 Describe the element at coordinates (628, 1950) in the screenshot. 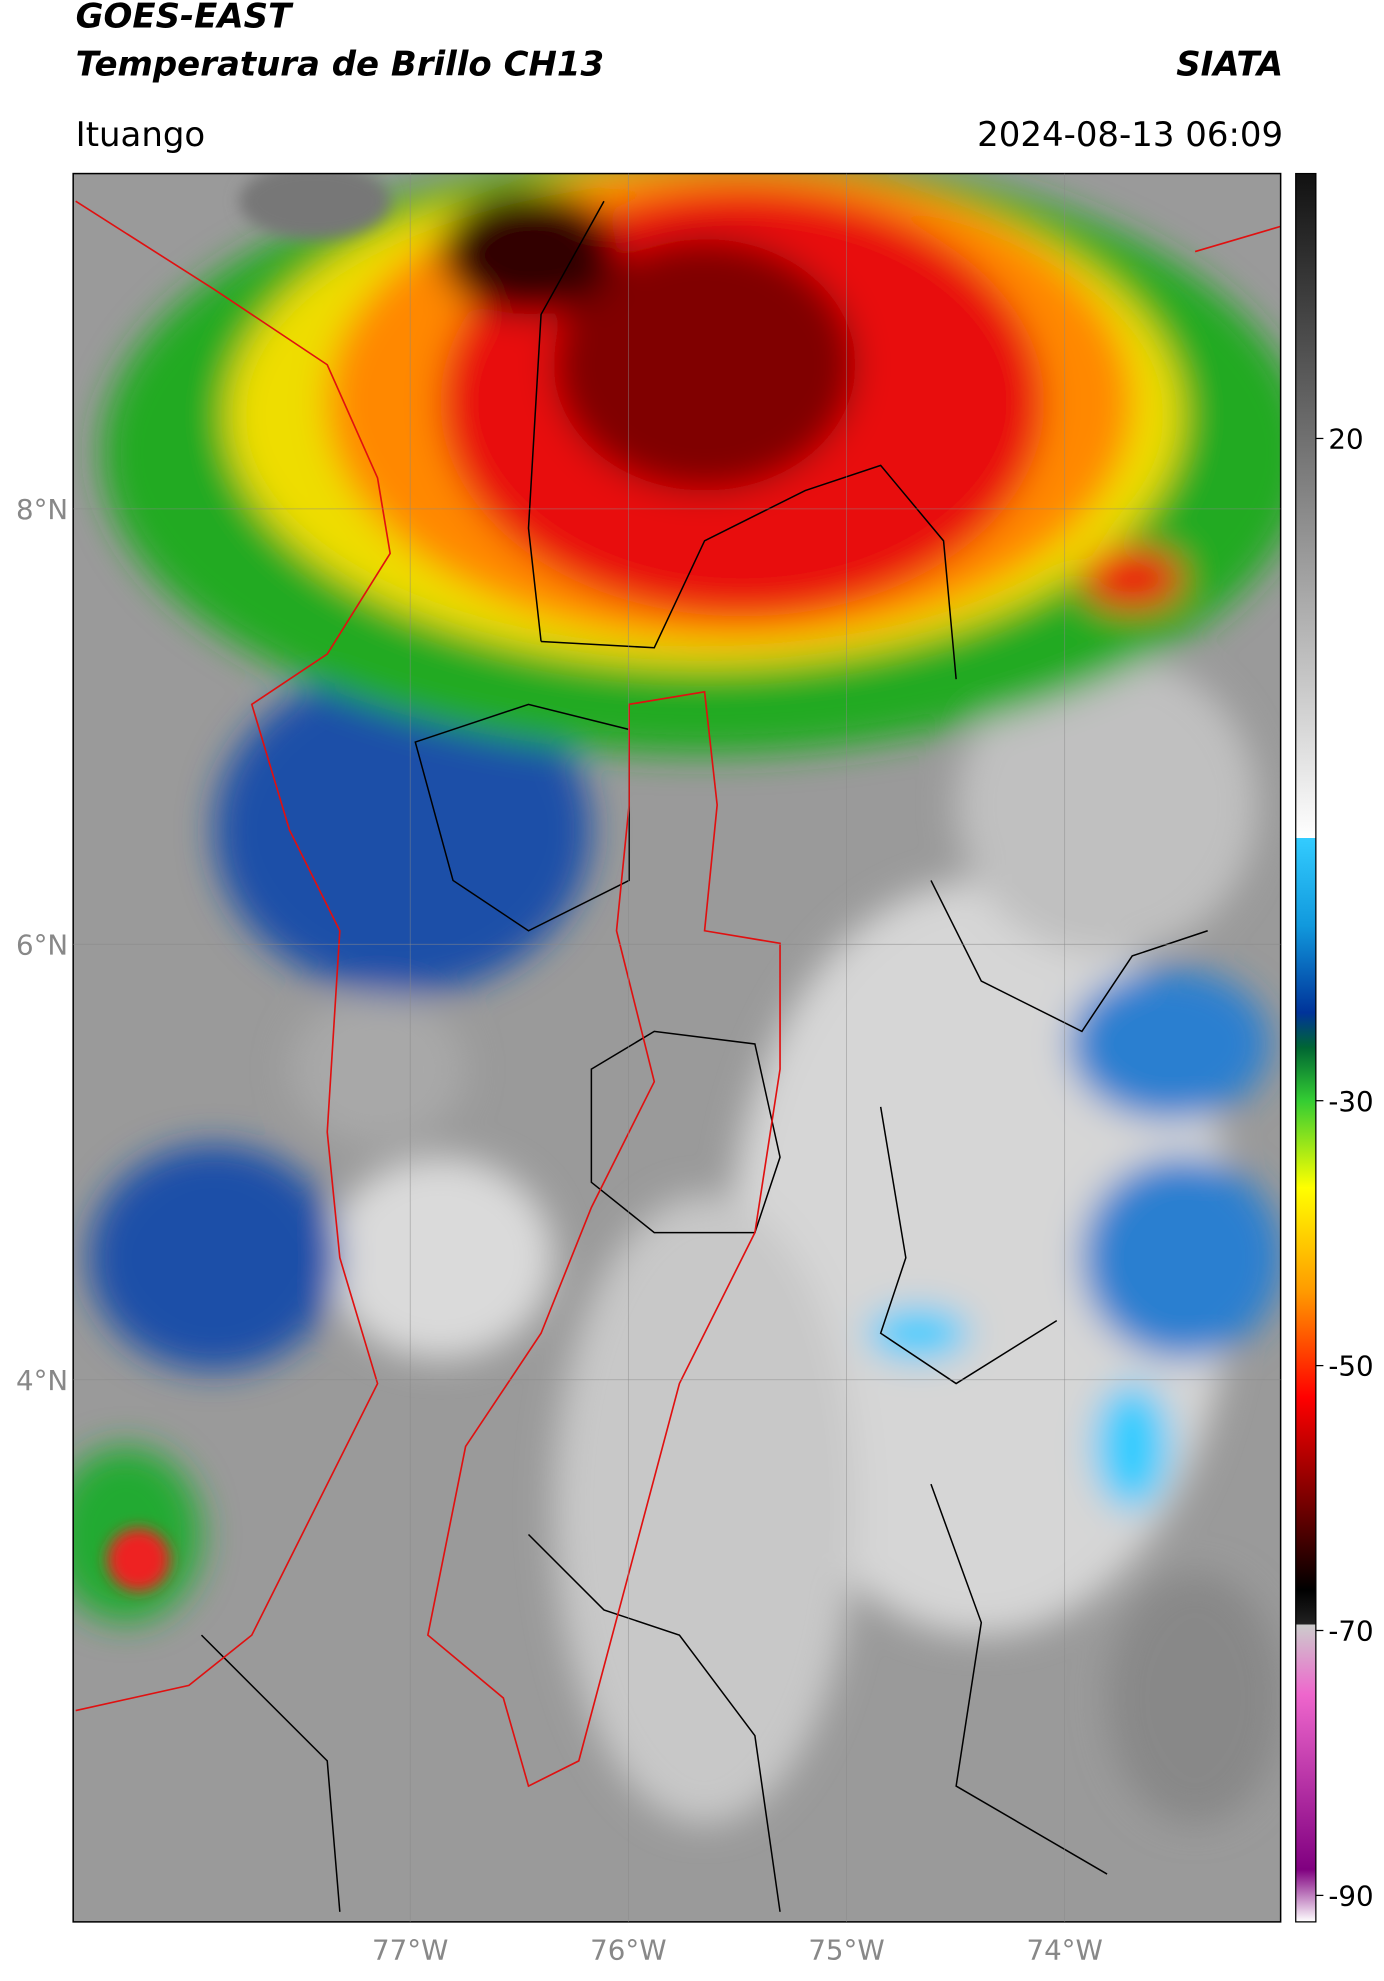

I see `x-tick-label: 76°W` at that location.